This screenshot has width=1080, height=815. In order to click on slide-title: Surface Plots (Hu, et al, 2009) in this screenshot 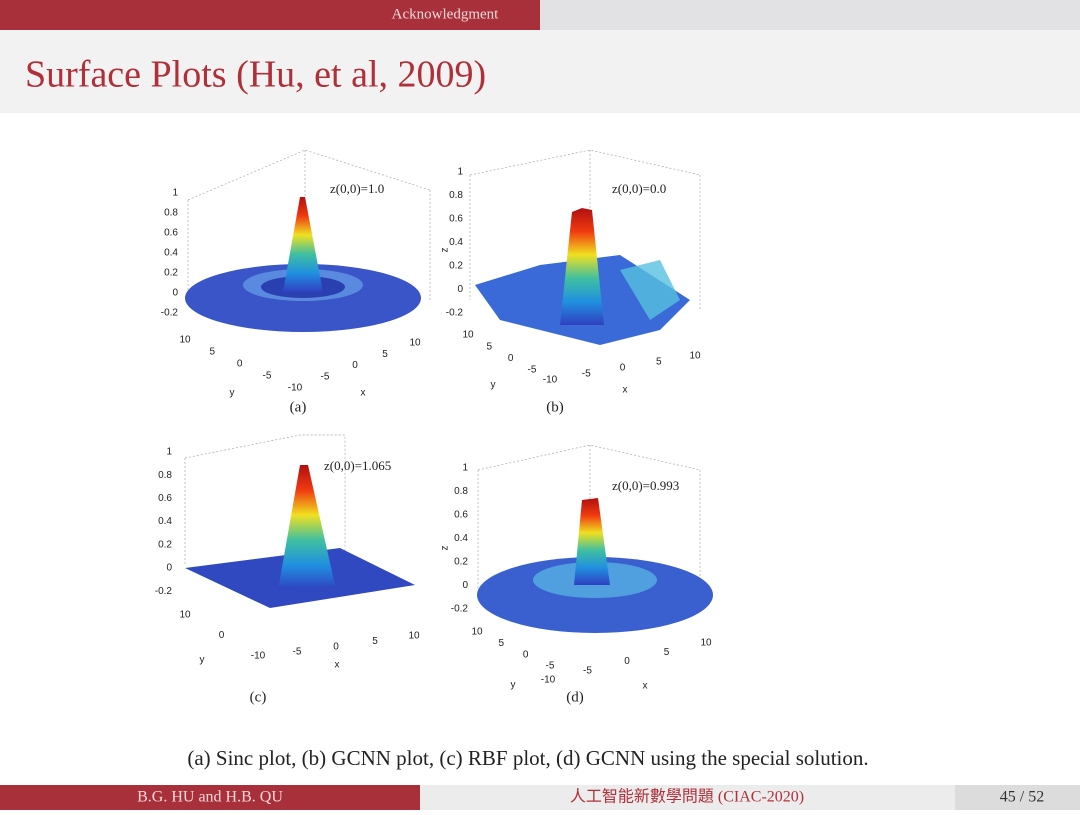, I will do `click(255, 75)`.